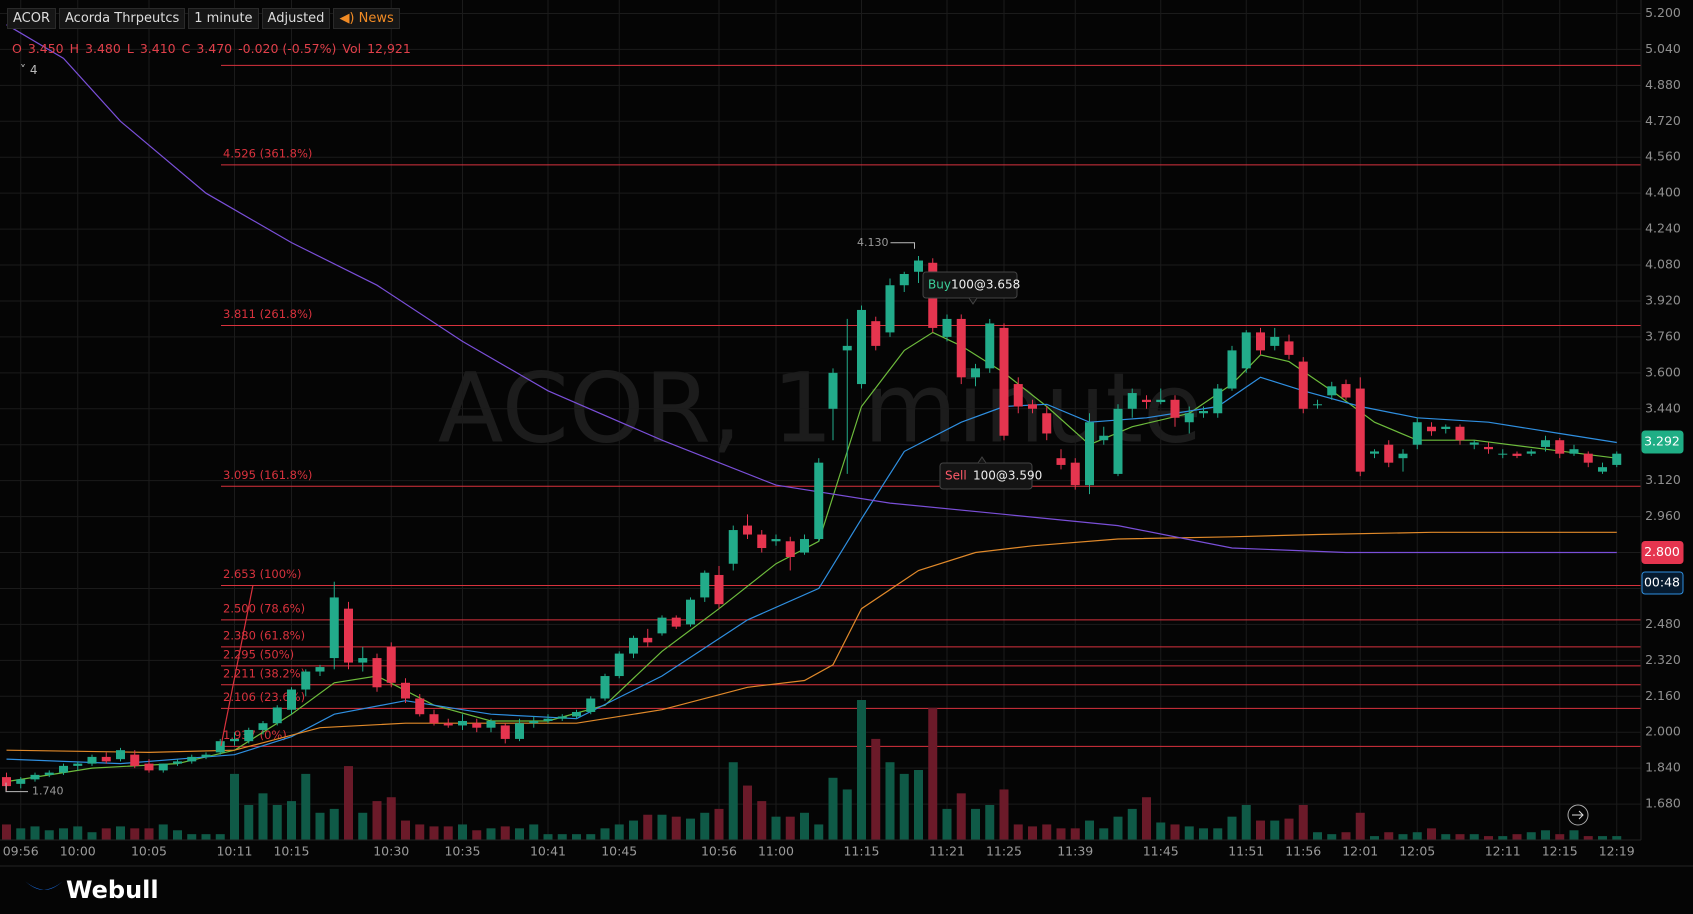  What do you see at coordinates (262, 574) in the screenshot?
I see `fib-label: 2.653 (100%)` at bounding box center [262, 574].